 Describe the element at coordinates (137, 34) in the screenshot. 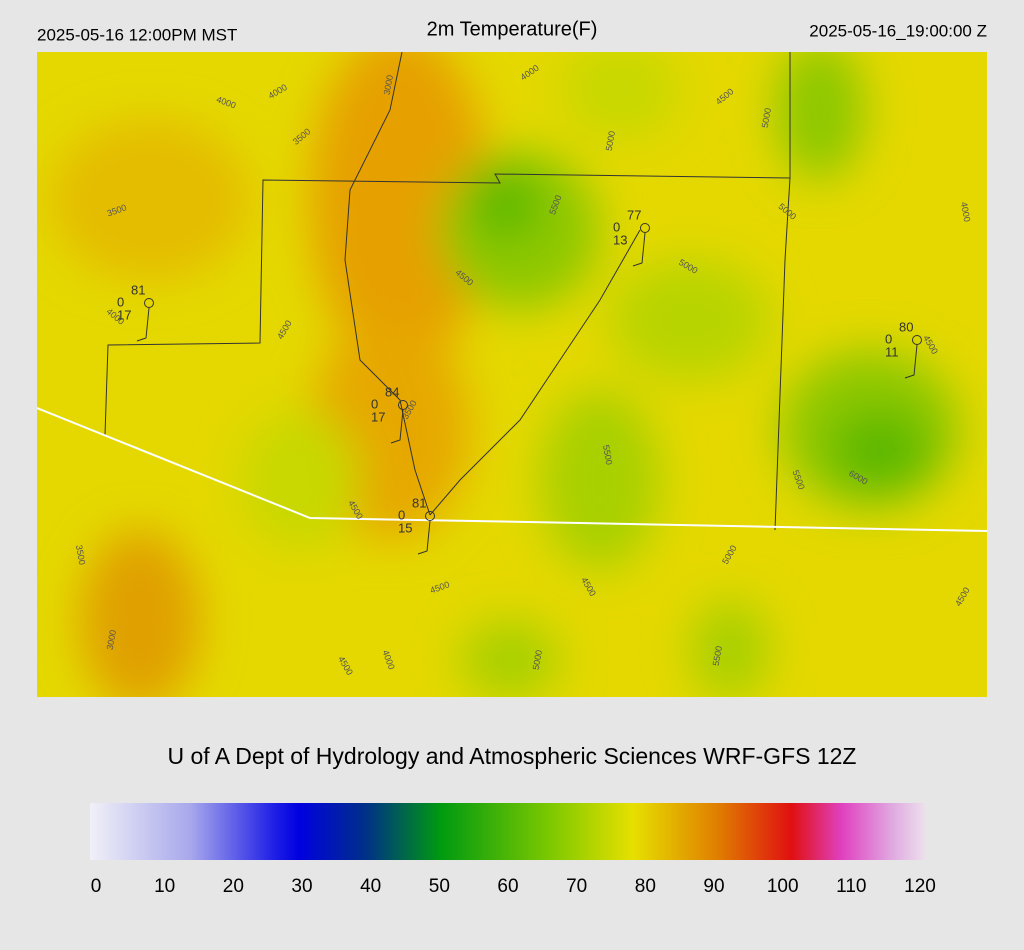

I see `valid-time-local: 2025-05-16 12:00PM MST` at that location.